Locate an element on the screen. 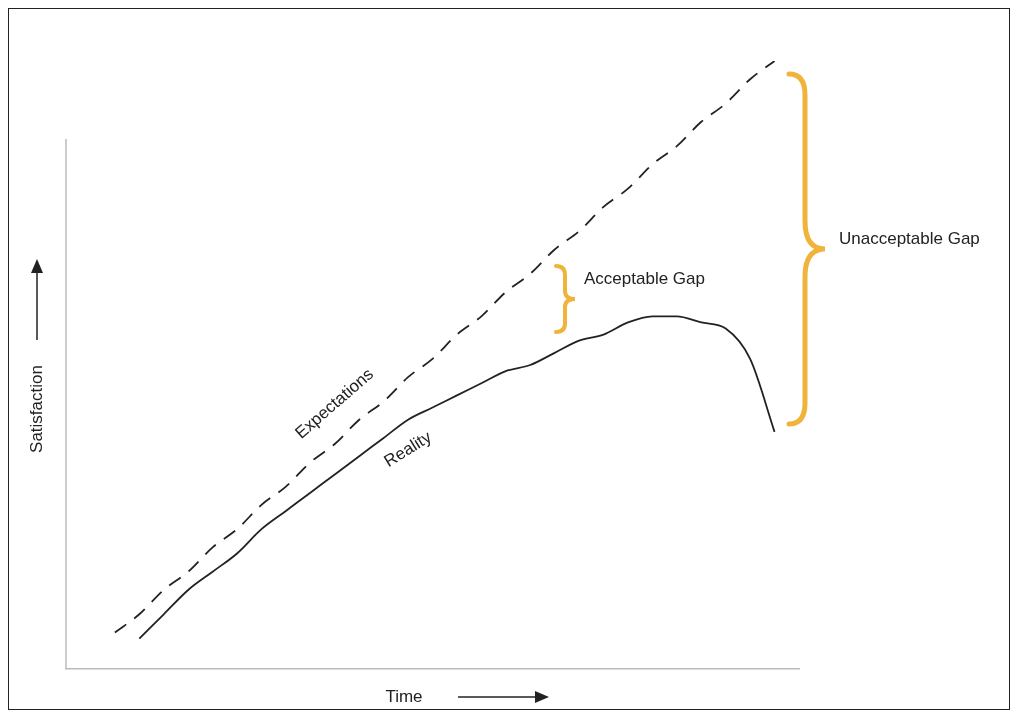  annotation: Acceptable Gap is located at coordinates (644, 278).